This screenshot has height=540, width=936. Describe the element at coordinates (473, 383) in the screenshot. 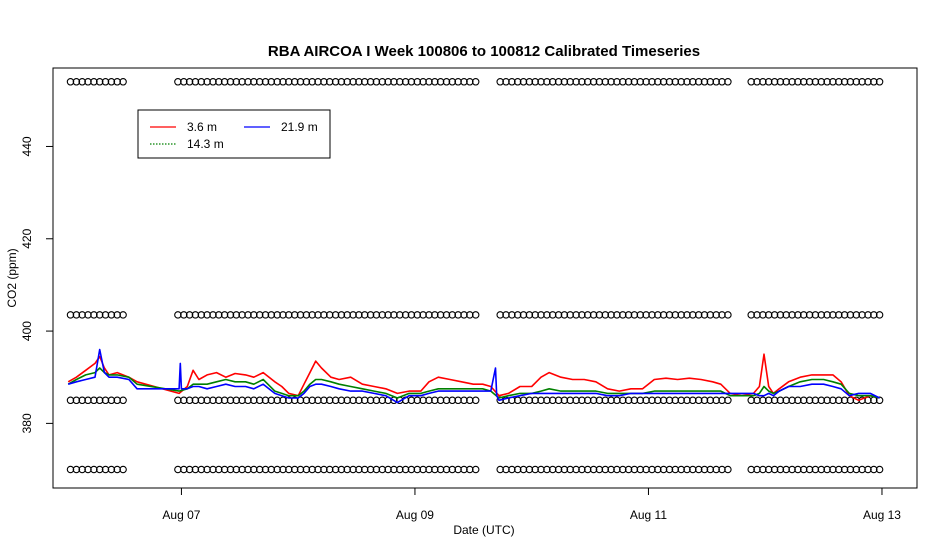

I see `series-line-14-3-m` at that location.